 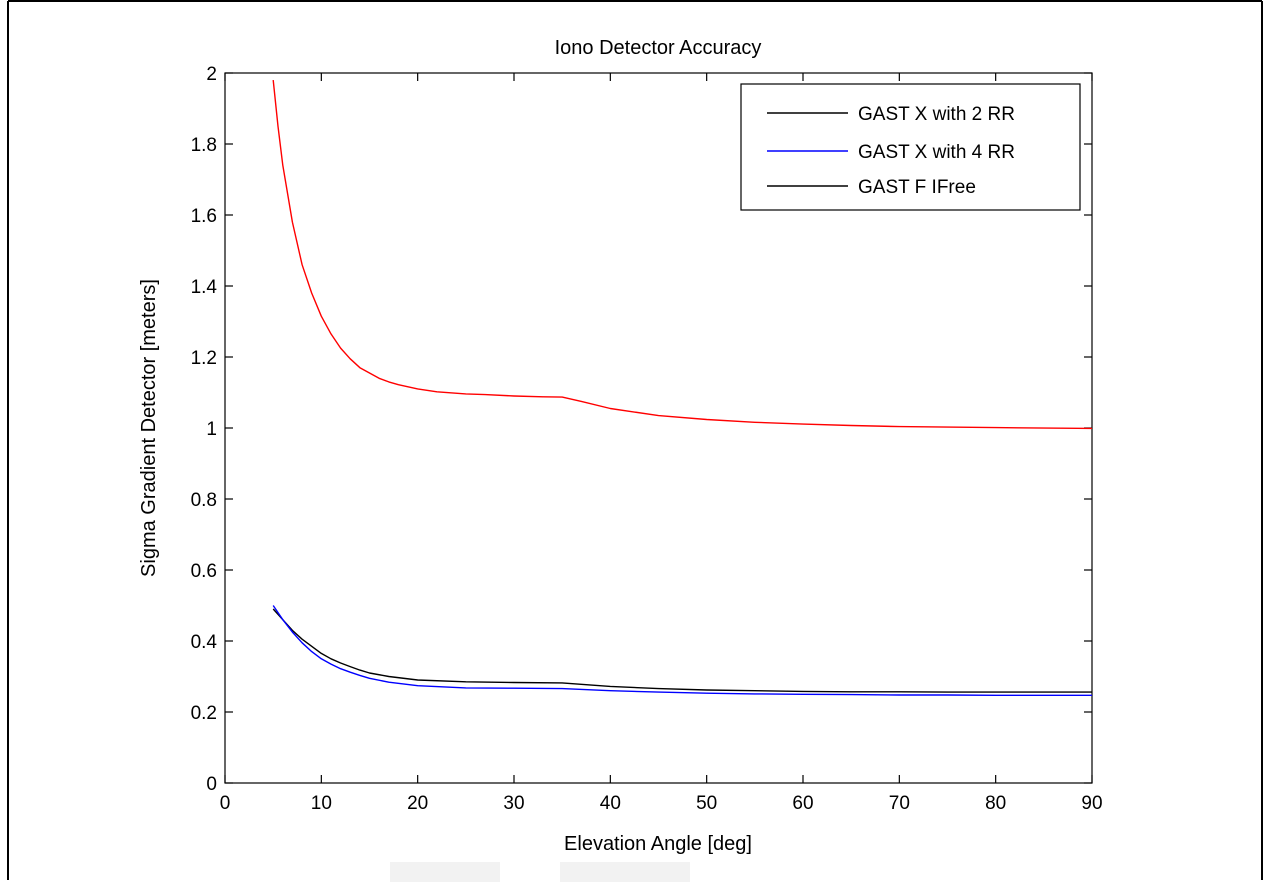 I want to click on y-tick-labels: 0 0.2 0.4 0.6 0.8 1 1.2 1.4 1.6 1.8 2, so click(x=204, y=429).